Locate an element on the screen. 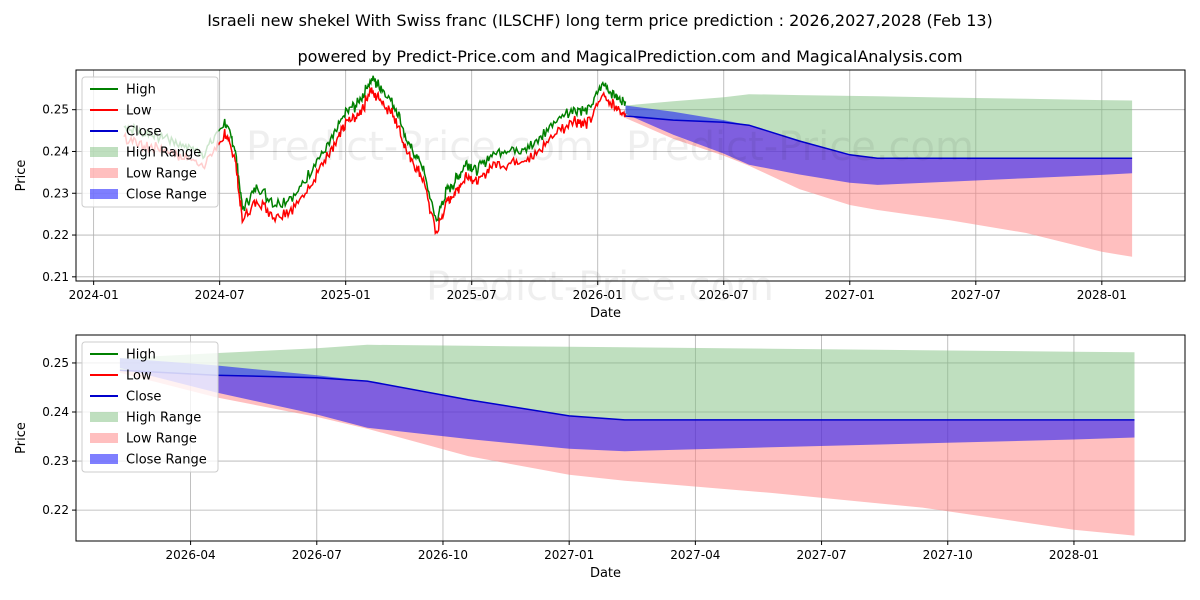 Image resolution: width=1200 pixels, height=600 pixels. history-low-line is located at coordinates (375, 161).